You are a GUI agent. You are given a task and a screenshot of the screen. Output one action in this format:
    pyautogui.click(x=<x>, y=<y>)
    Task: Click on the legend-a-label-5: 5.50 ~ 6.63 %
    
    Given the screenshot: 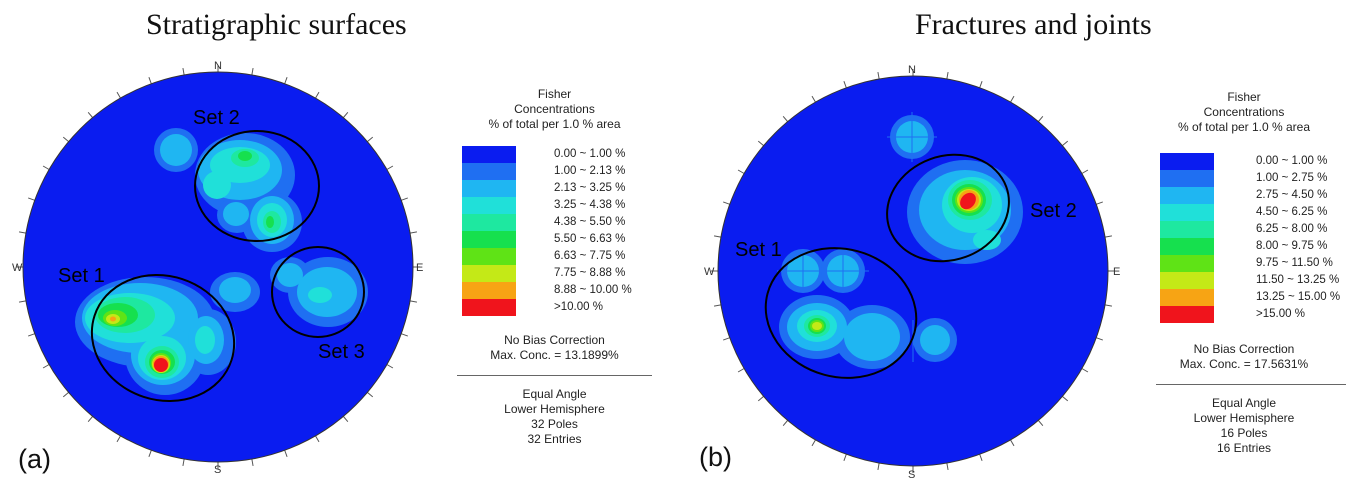 What is the action you would take?
    pyautogui.click(x=590, y=239)
    